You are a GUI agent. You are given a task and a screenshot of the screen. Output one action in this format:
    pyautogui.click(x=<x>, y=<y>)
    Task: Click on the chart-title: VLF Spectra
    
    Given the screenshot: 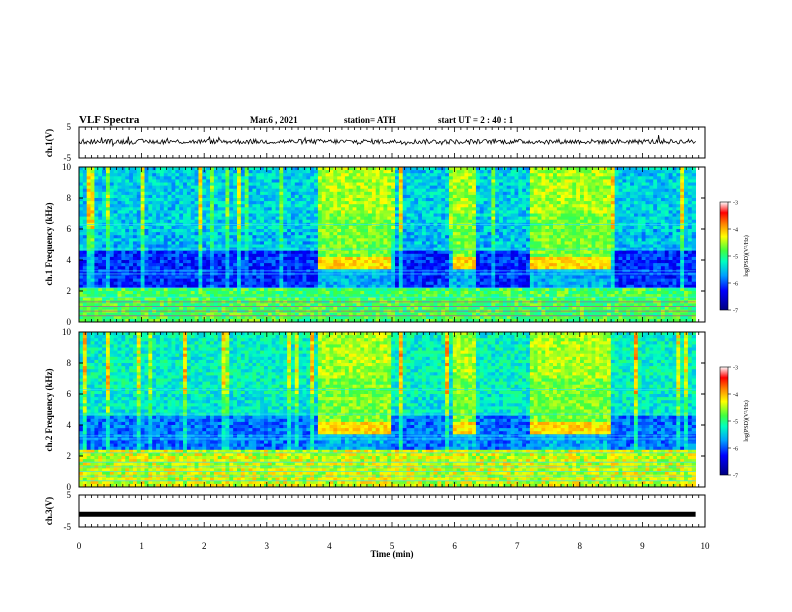 What is the action you would take?
    pyautogui.click(x=109, y=120)
    